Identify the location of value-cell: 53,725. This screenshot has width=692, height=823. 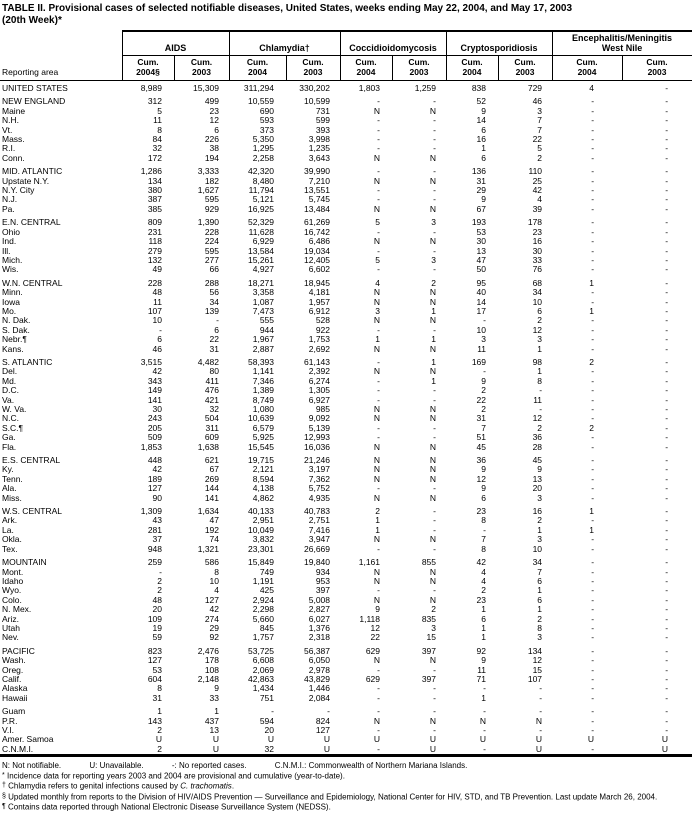
(261, 651).